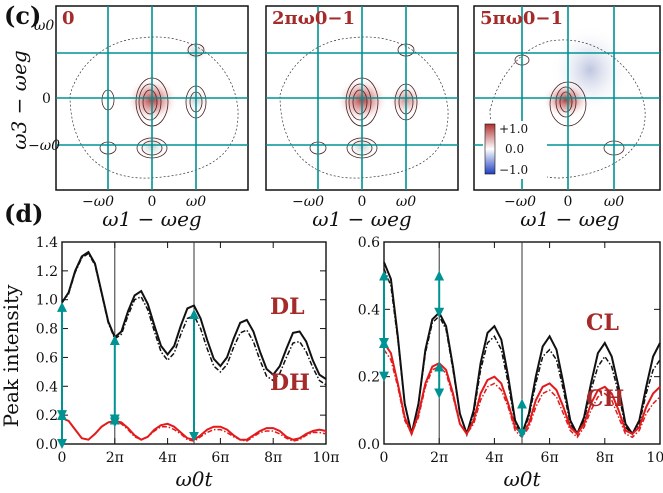 This screenshot has width=663, height=493. I want to click on plot-left-ytick-label-6: 1.2, so click(47, 272).